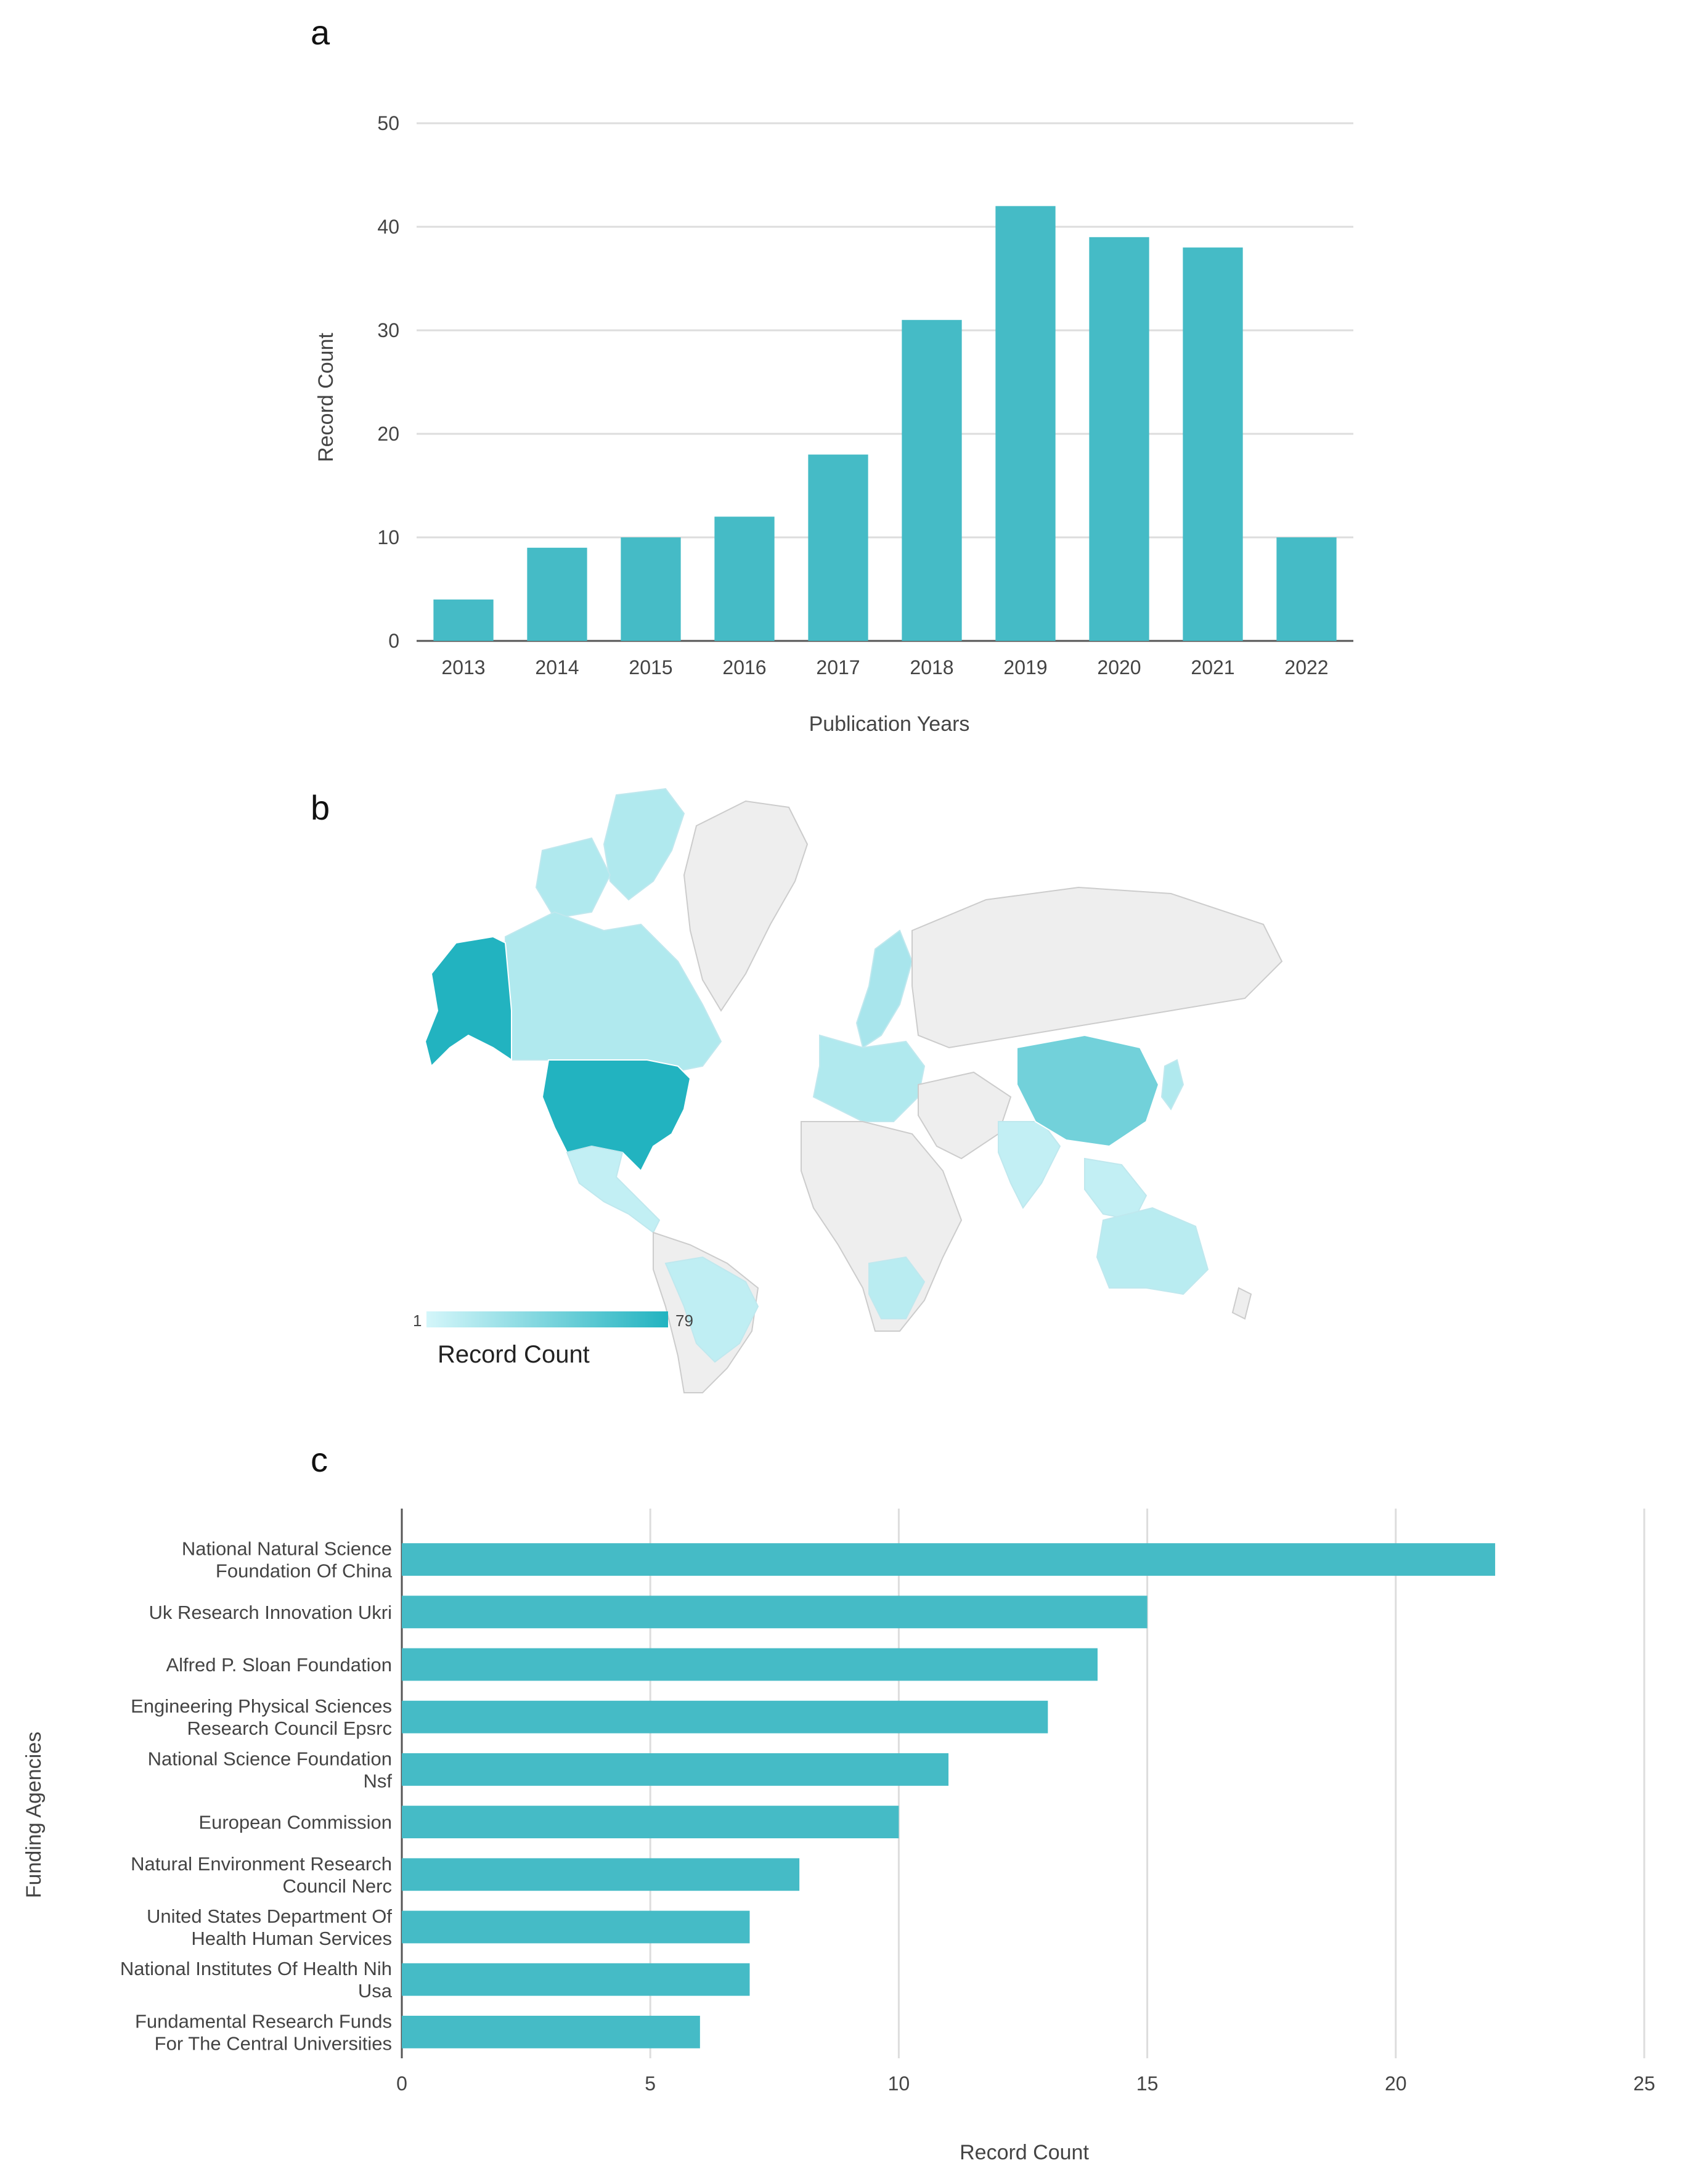 The image size is (1696, 2184). What do you see at coordinates (869, 1078) in the screenshot?
I see `map-region-europe` at bounding box center [869, 1078].